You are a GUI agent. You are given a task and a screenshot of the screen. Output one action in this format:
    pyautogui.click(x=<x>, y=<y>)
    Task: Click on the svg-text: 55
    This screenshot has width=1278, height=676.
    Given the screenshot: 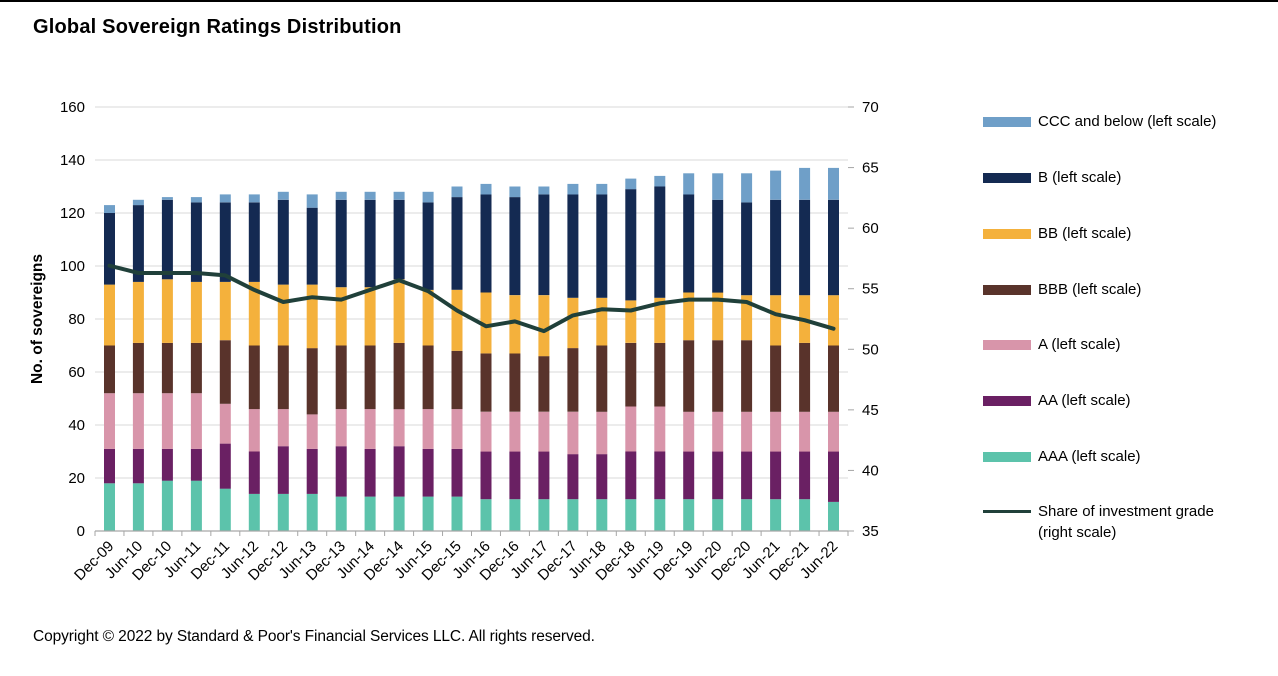 What is the action you would take?
    pyautogui.click(x=870, y=289)
    